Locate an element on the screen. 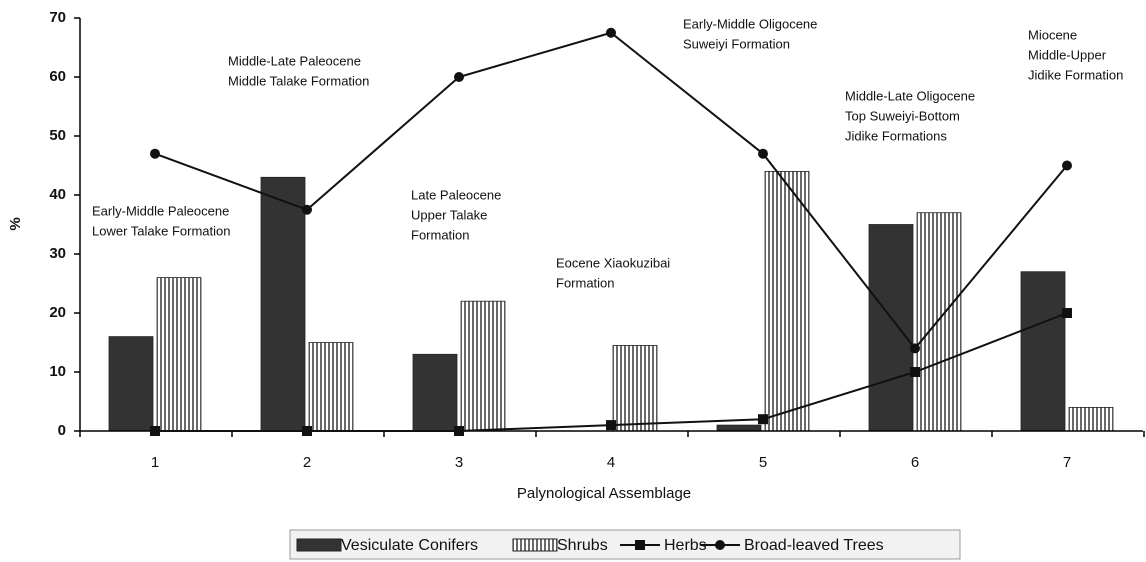  x-tick-label: 1 is located at coordinates (155, 462).